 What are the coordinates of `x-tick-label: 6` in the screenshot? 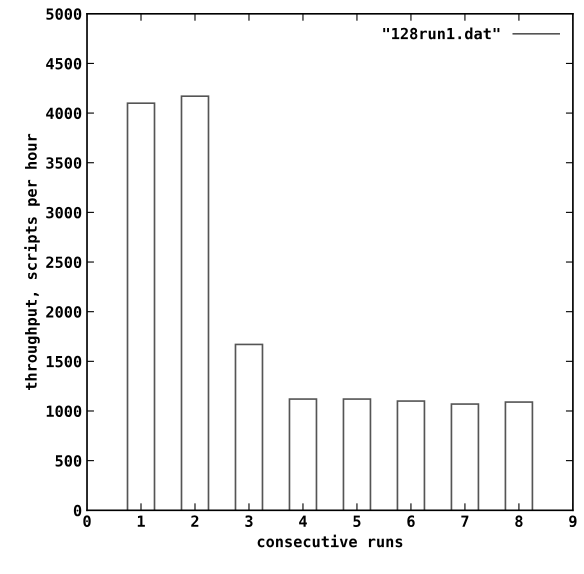 It's located at (411, 521).